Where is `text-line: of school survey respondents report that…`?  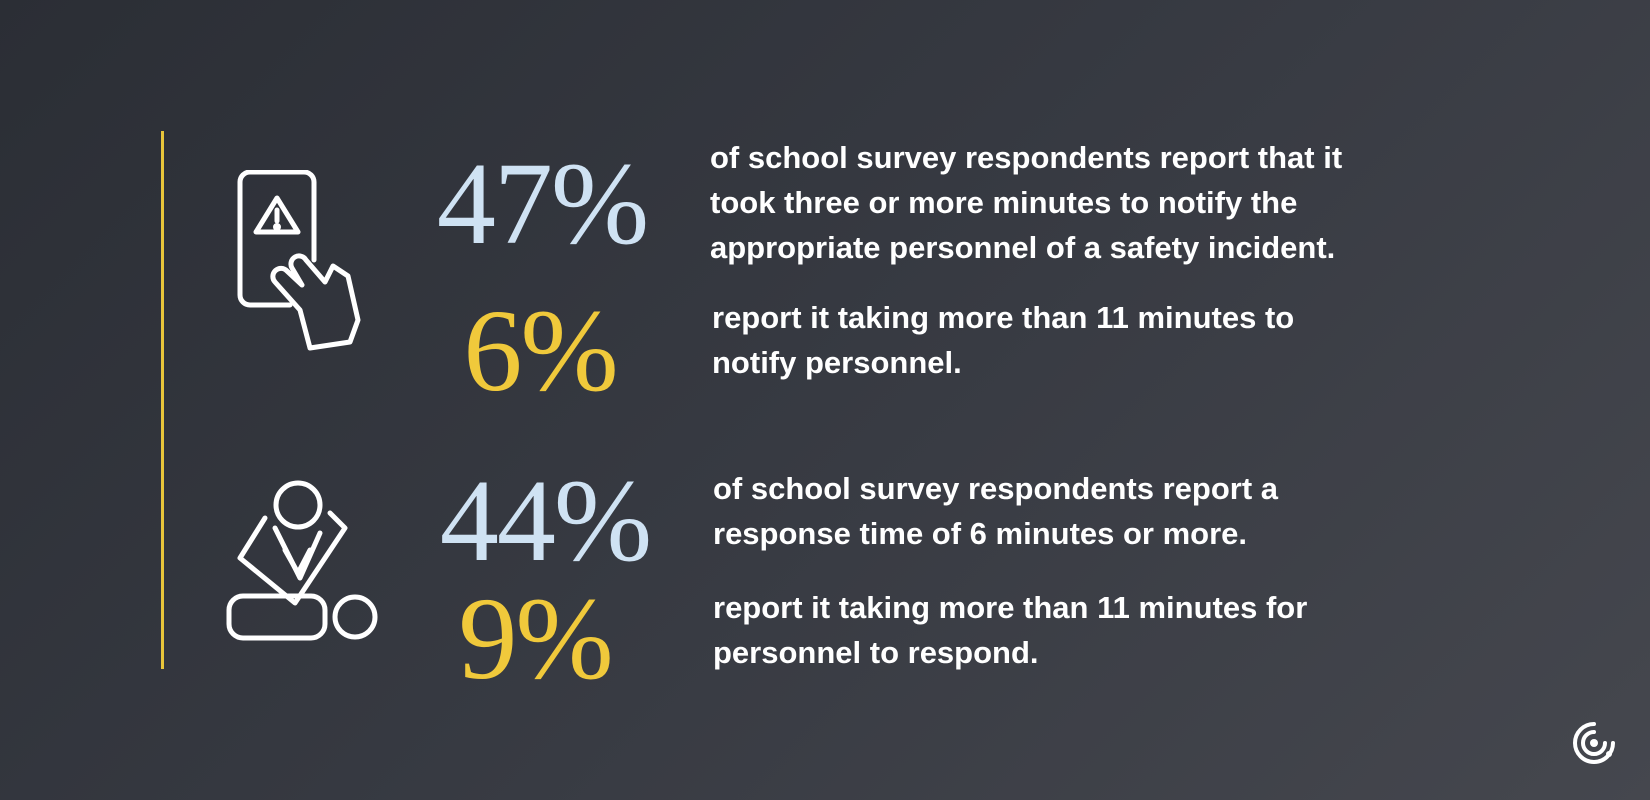
text-line: of school survey respondents report that… is located at coordinates (1026, 157).